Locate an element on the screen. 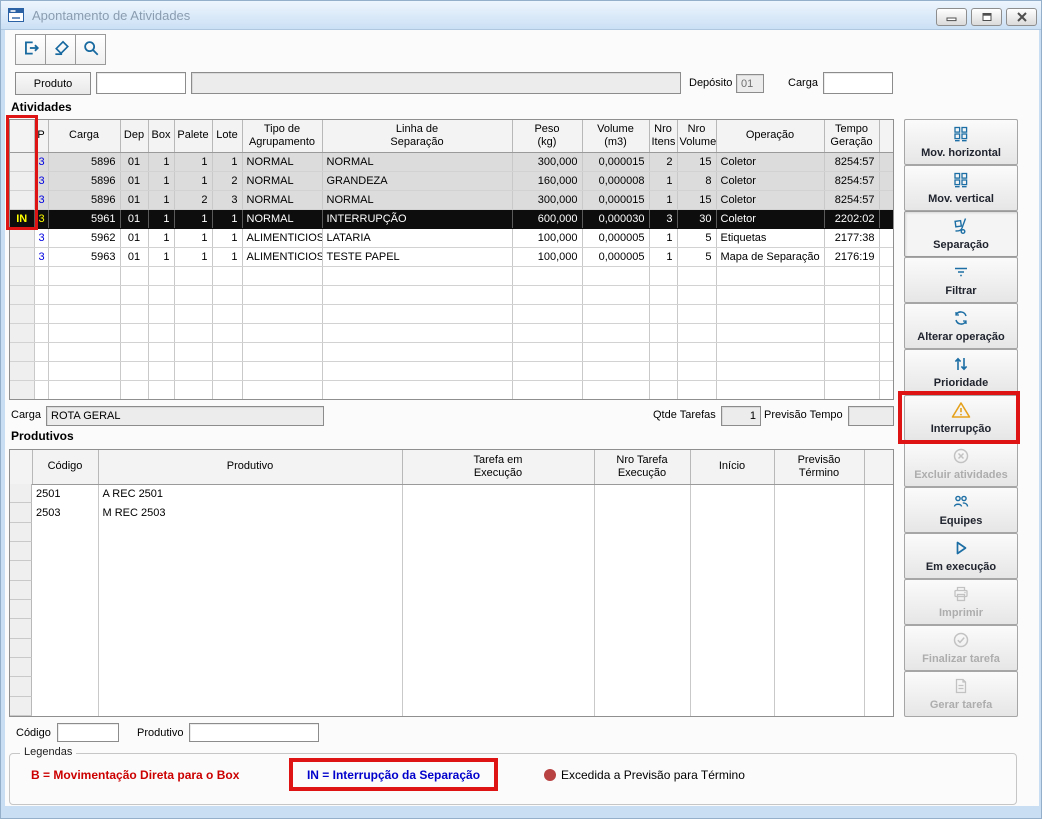 This screenshot has width=1042, height=819. title-bar: Apontamento de Atividades is located at coordinates (521, 15).